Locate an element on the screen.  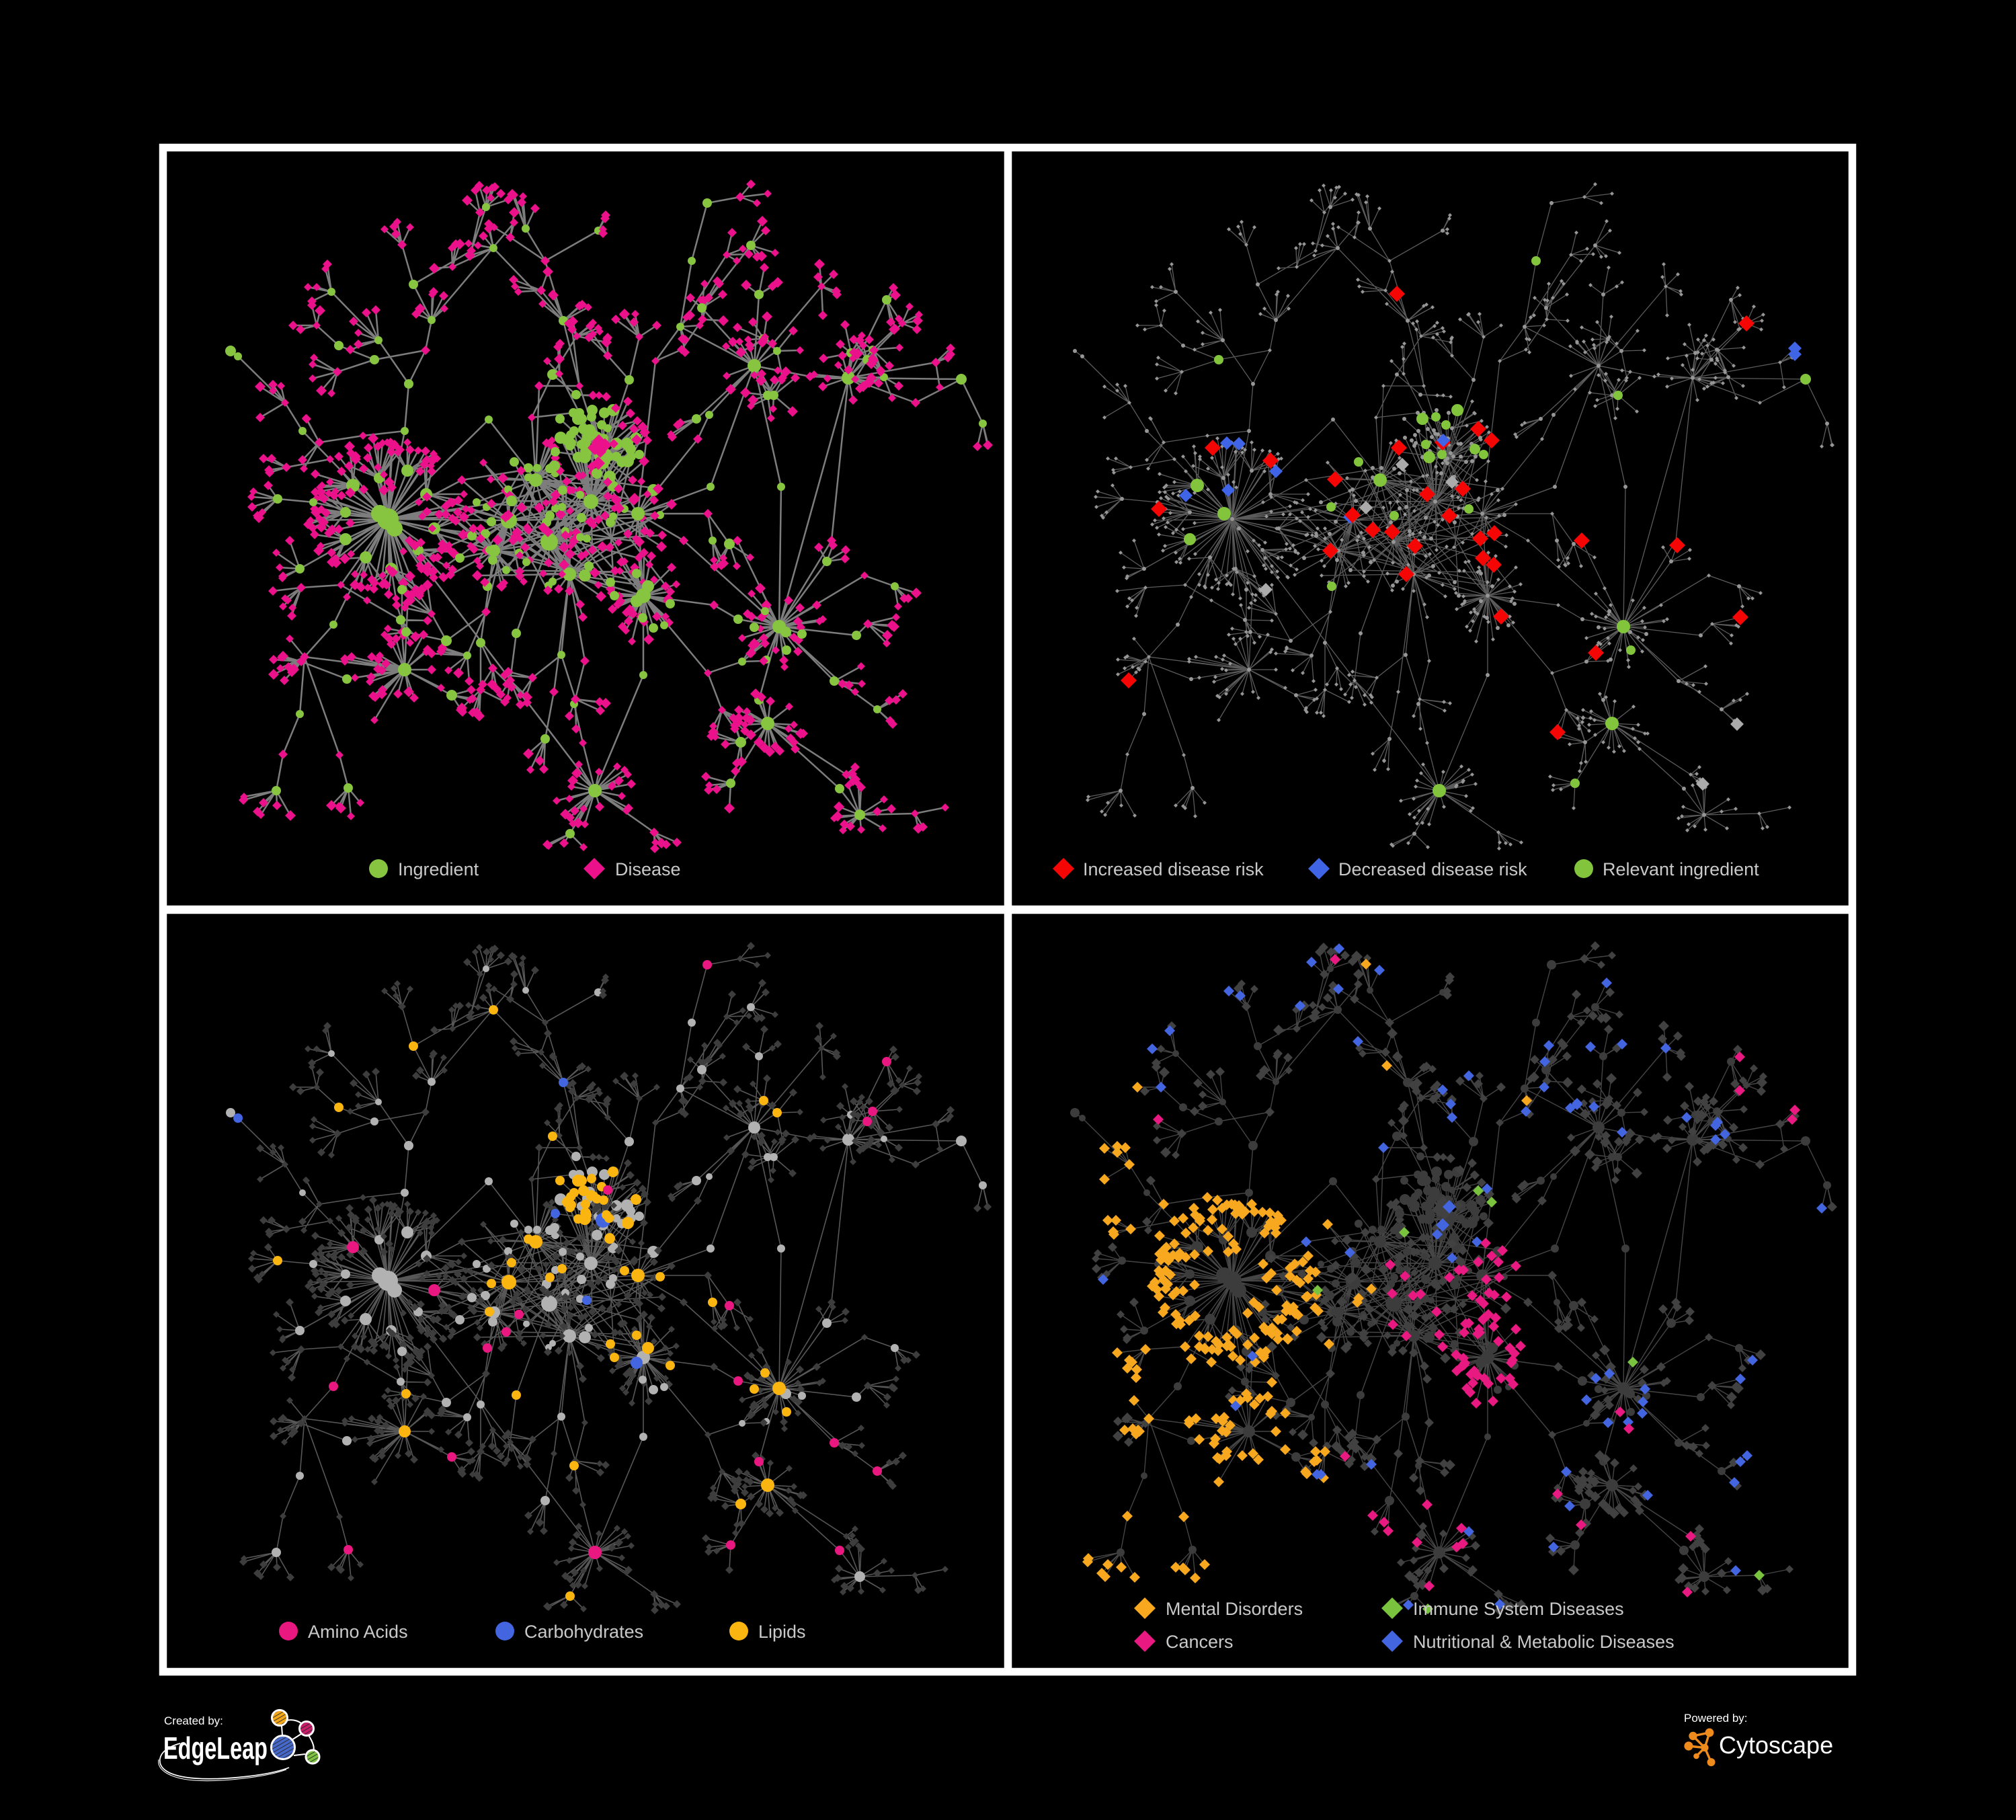
svg-text: EdgeLeap is located at coordinates (215, 1748).